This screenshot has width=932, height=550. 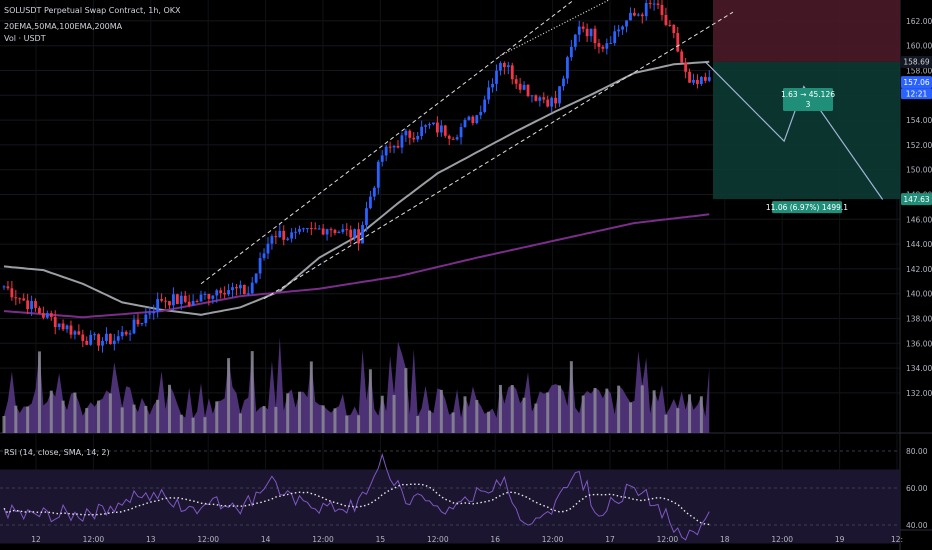 I want to click on countdown-label-bg, so click(x=916, y=94).